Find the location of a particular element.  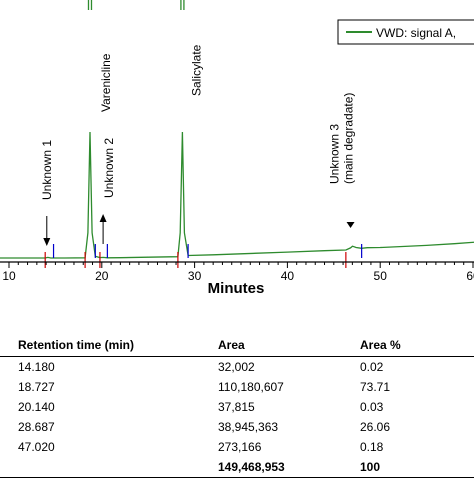

table-row: 28.687 38,945,363 26.06 is located at coordinates (237, 427).